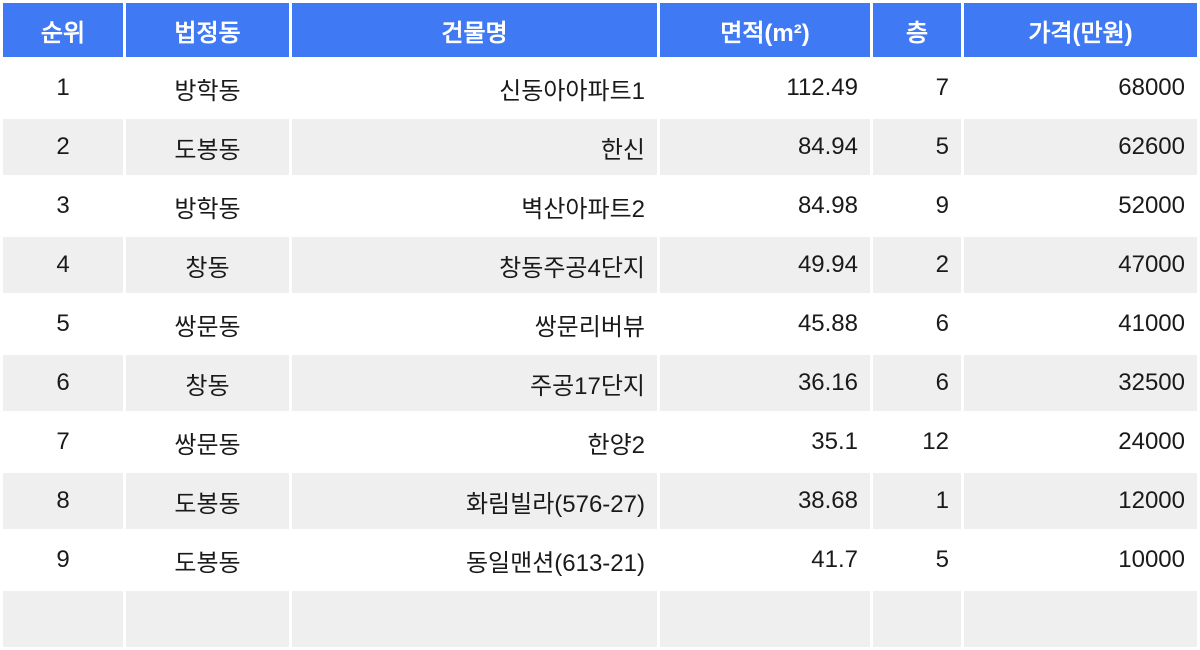  I want to click on table-row: 3 방학동 벽산아파트2 84.98 9 52000, so click(600, 206).